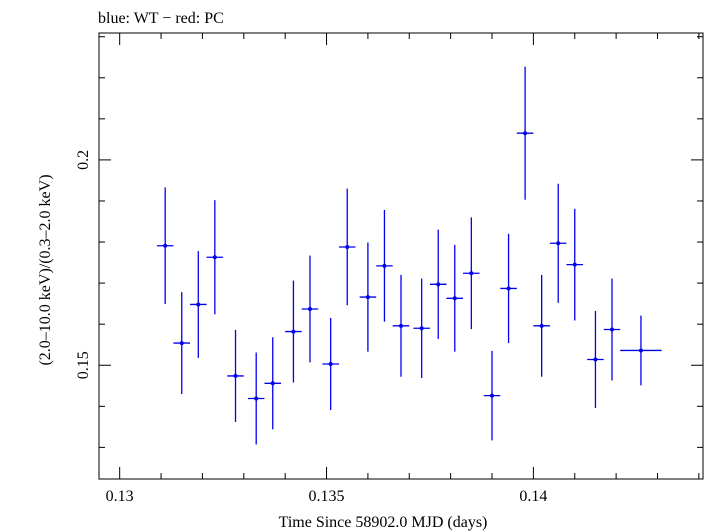 The image size is (705, 532). I want to click on x-tick-label: 0.13, so click(120, 496).